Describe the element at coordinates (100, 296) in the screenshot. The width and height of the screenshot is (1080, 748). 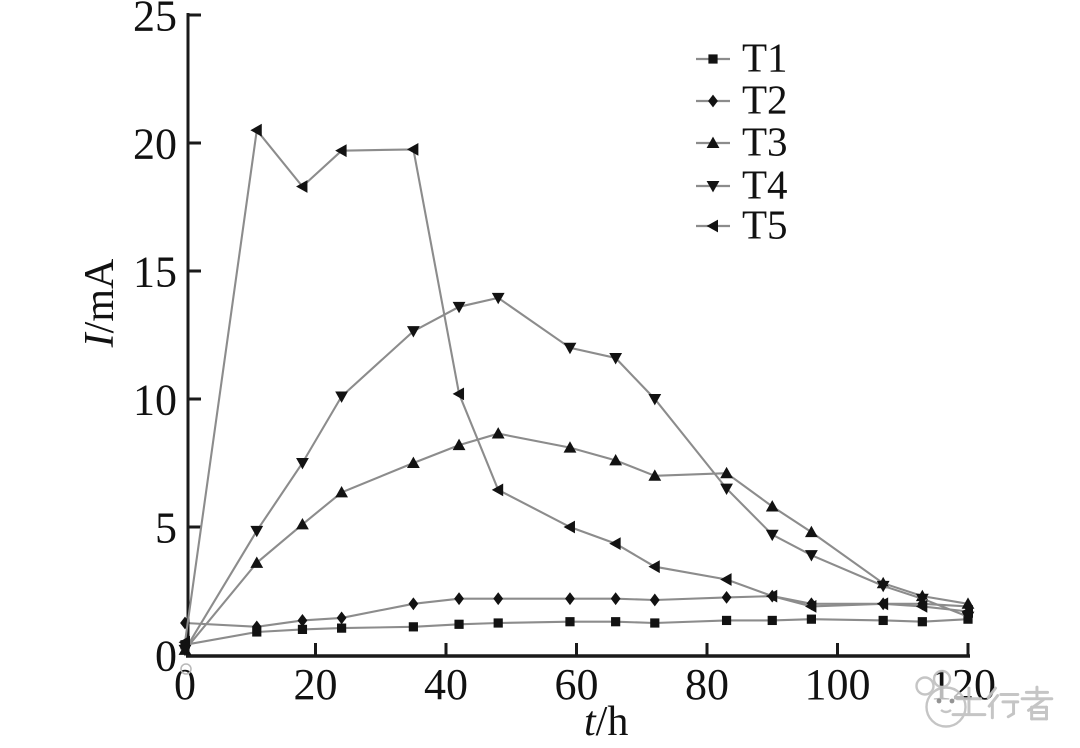
I see `y-axis-label-unit: /mA` at that location.